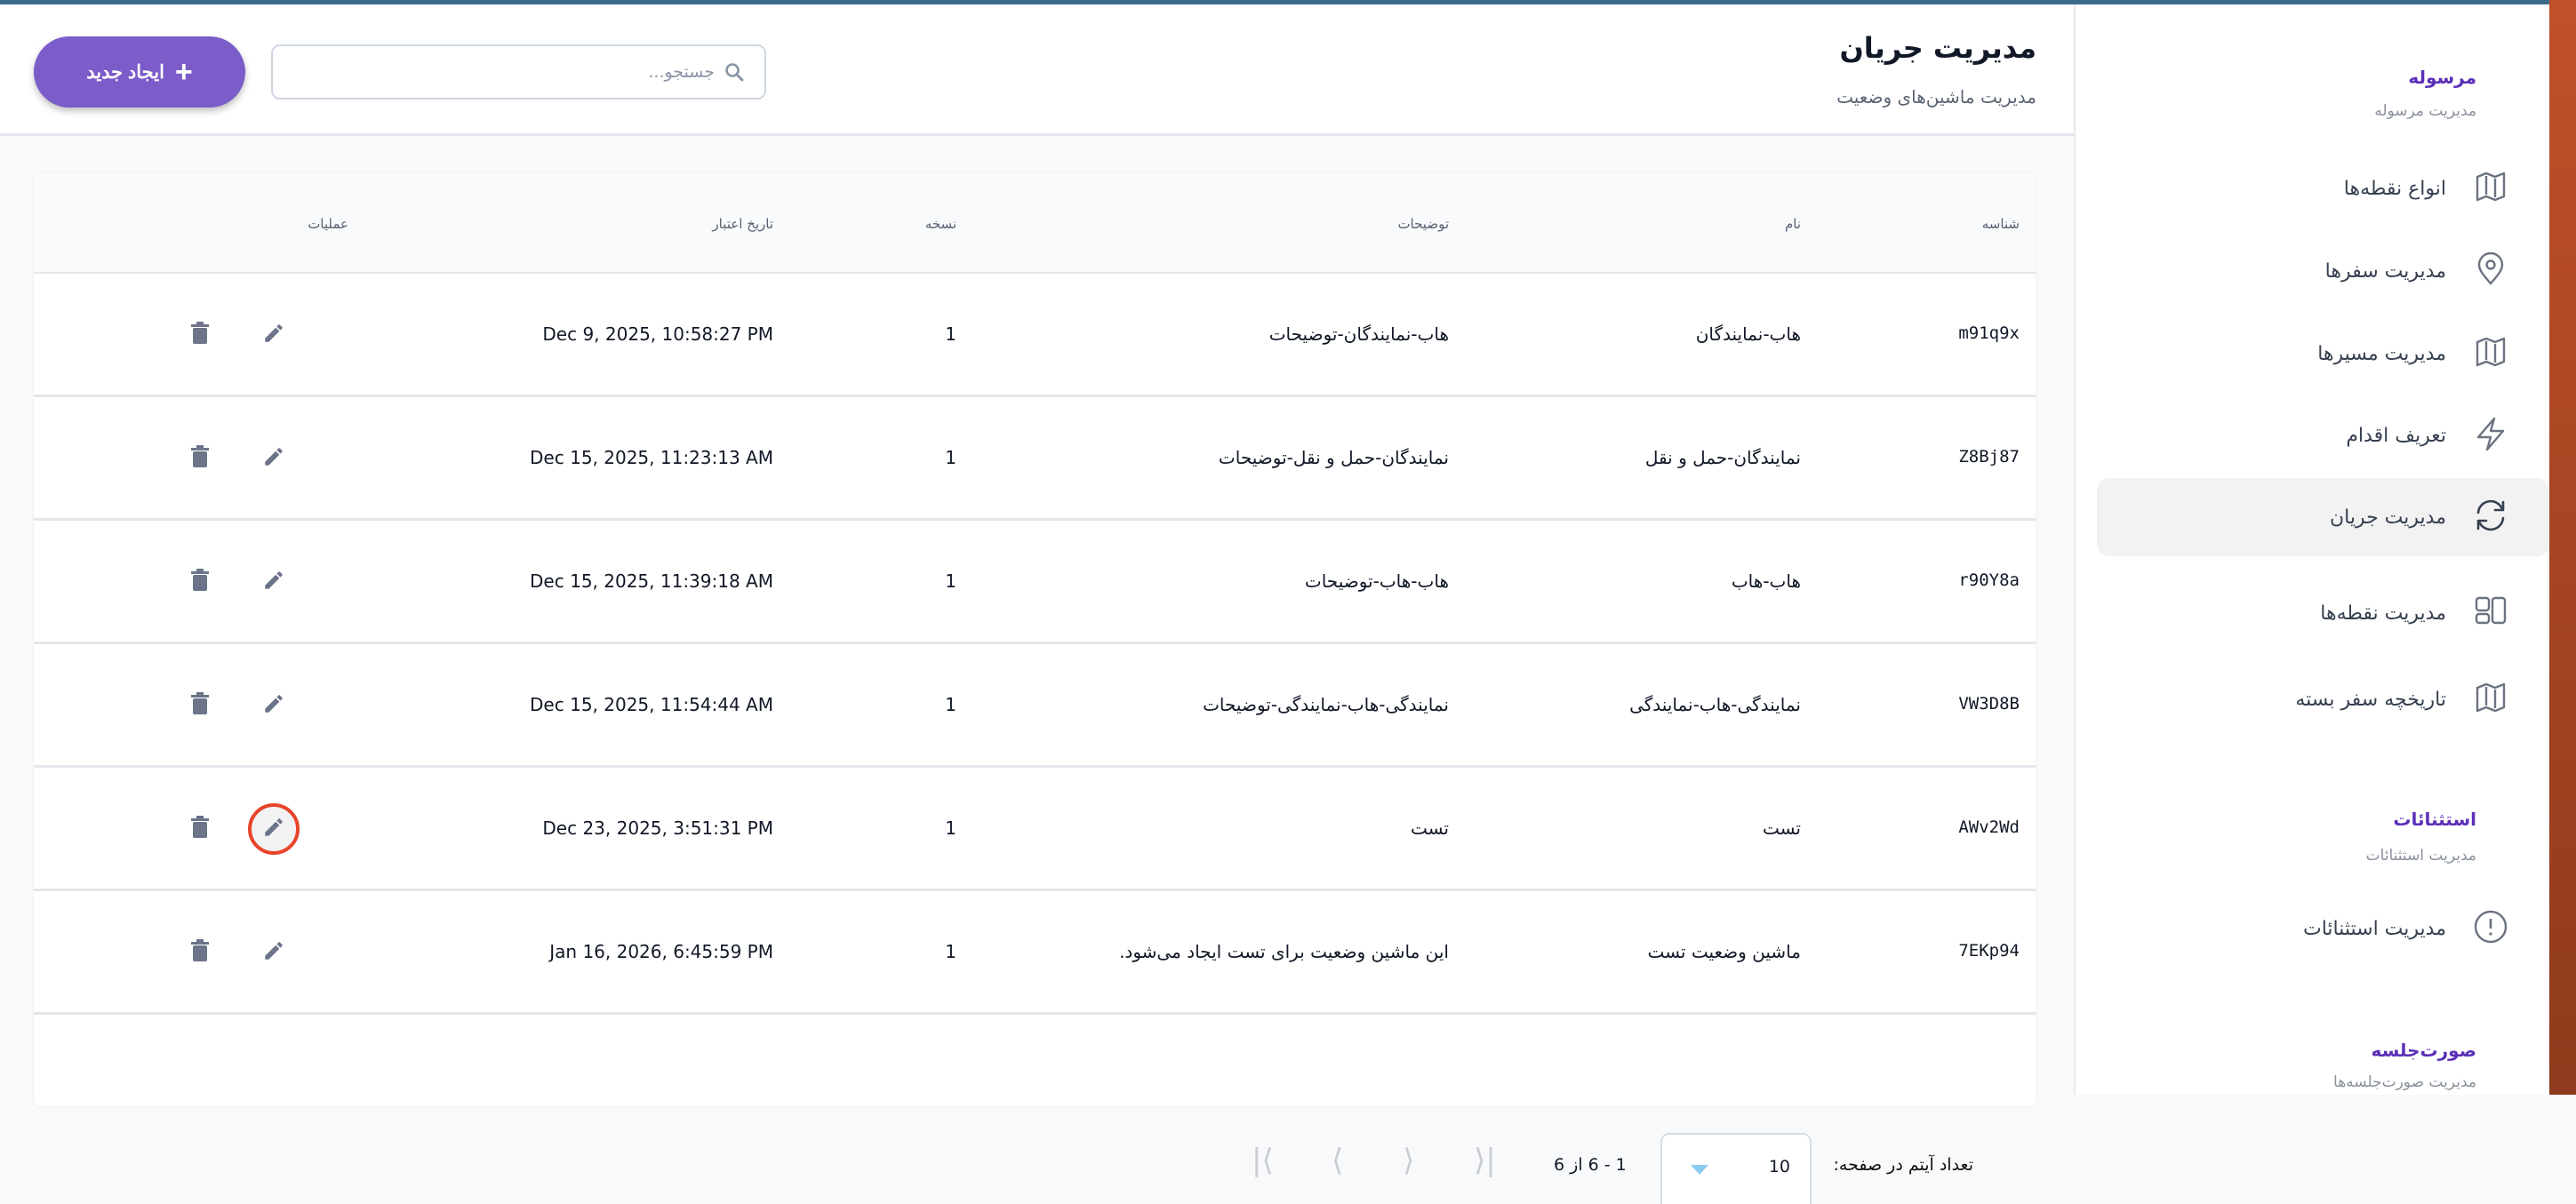 This screenshot has height=1204, width=2576. Describe the element at coordinates (1409, 1160) in the screenshot. I see `previous-page-icon: ⟩` at that location.